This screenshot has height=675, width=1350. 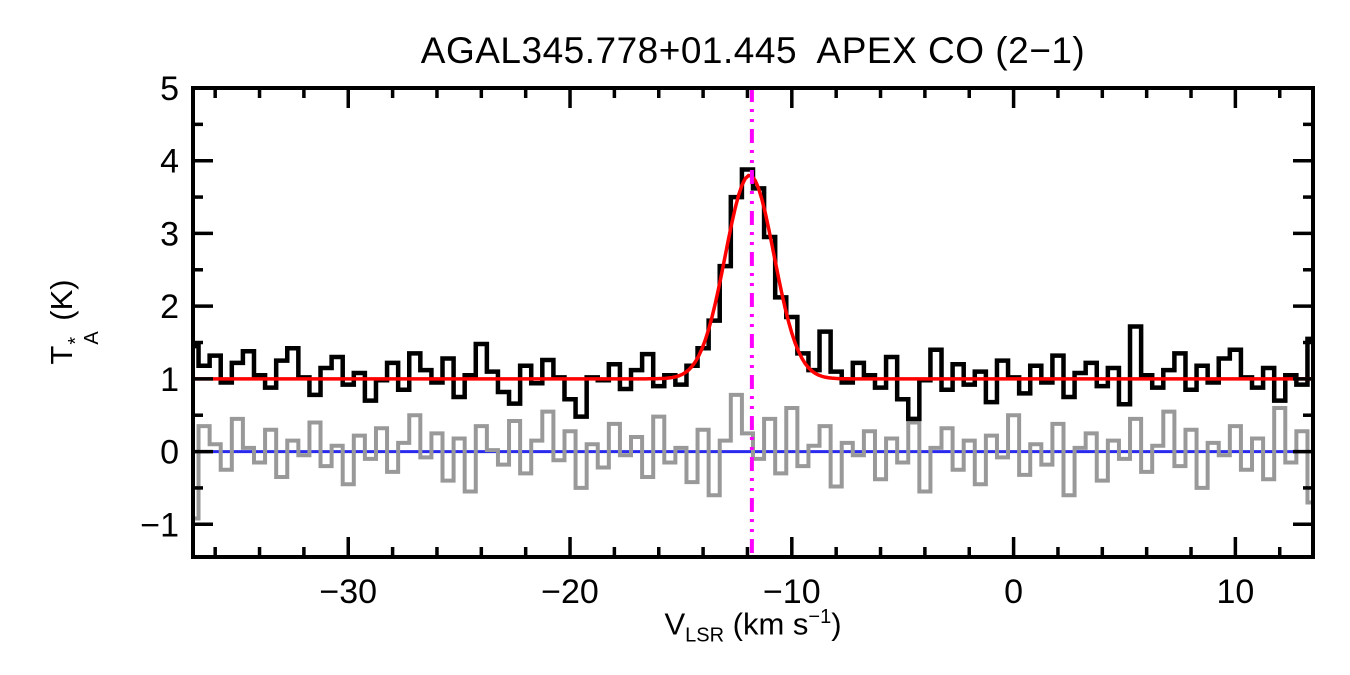 I want to click on x-tick-label: 0, so click(x=1013, y=592).